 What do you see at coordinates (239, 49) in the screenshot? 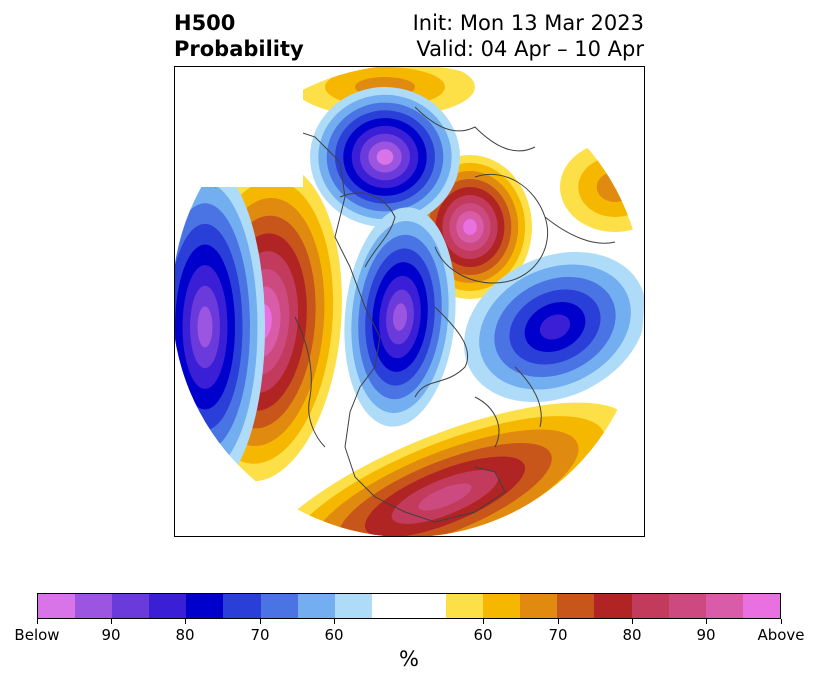
I see `product-title: Probability` at bounding box center [239, 49].